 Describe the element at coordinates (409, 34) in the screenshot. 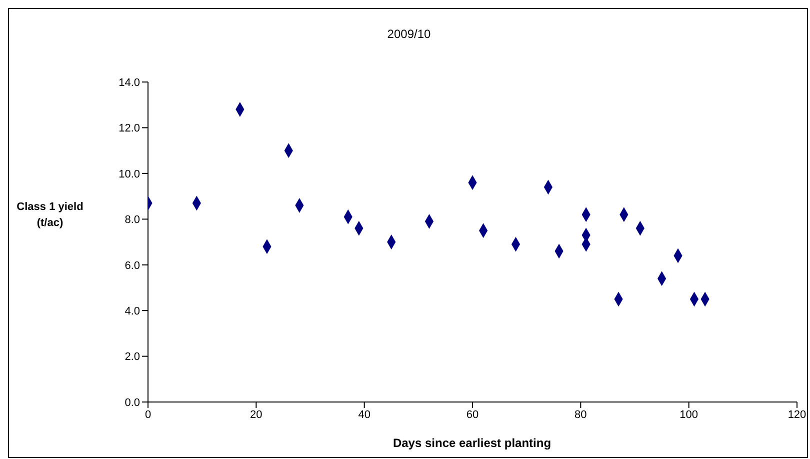

I see `chart-title: 2009/10` at that location.